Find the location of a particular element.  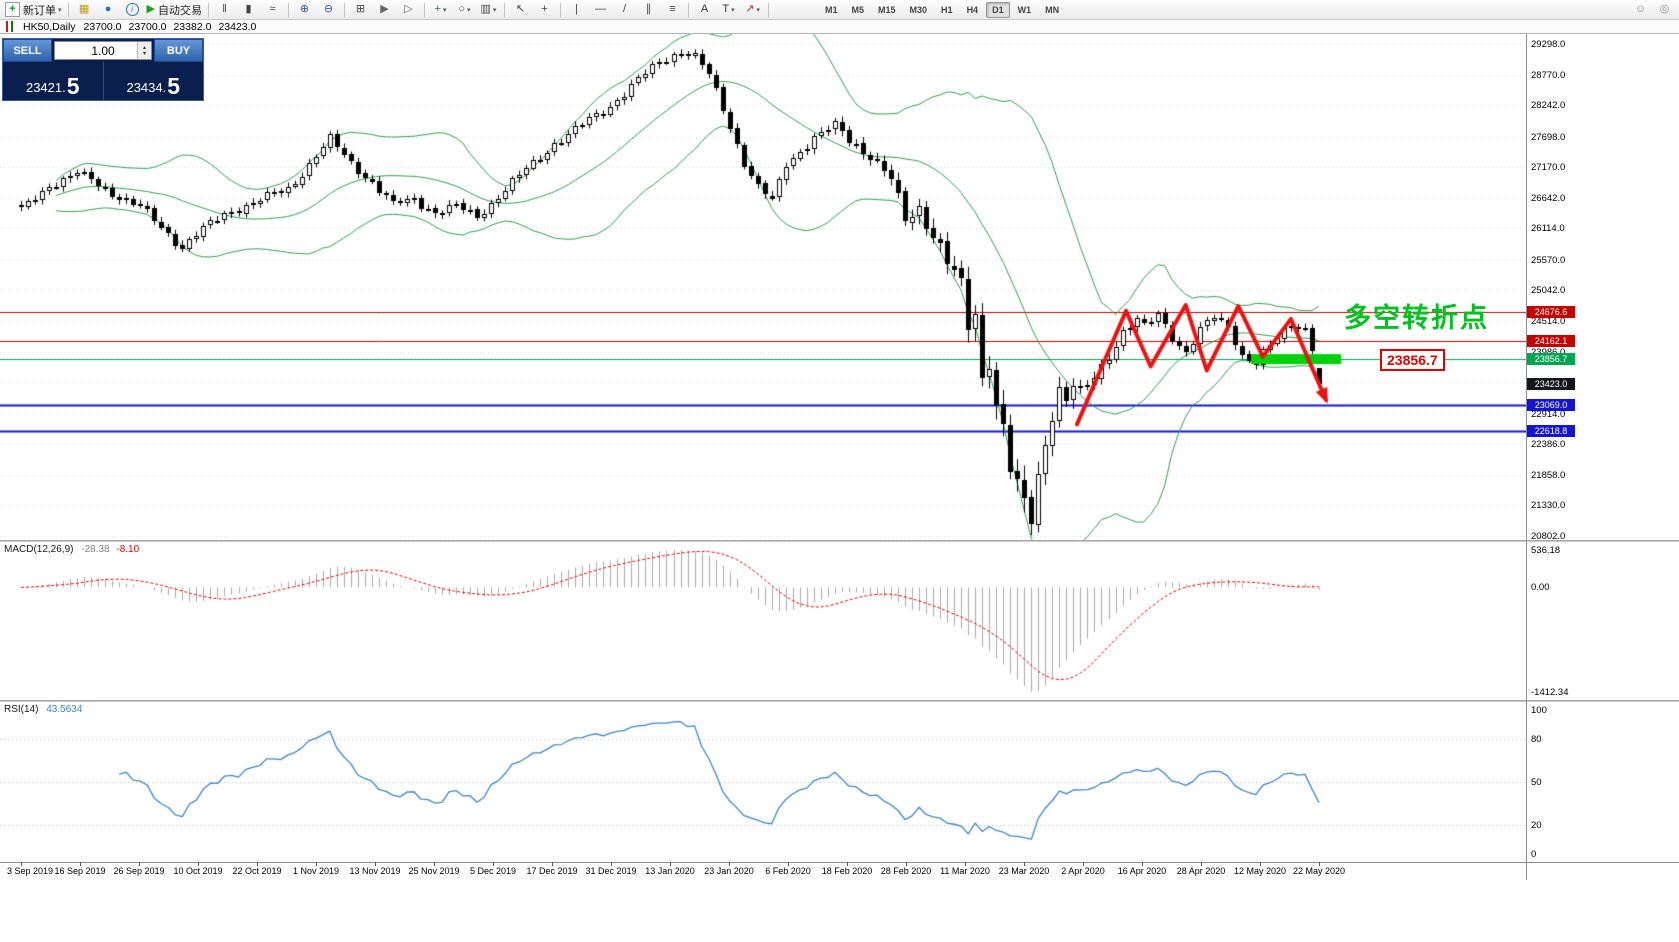

chart-shift-icon: ▷ is located at coordinates (408, 9).